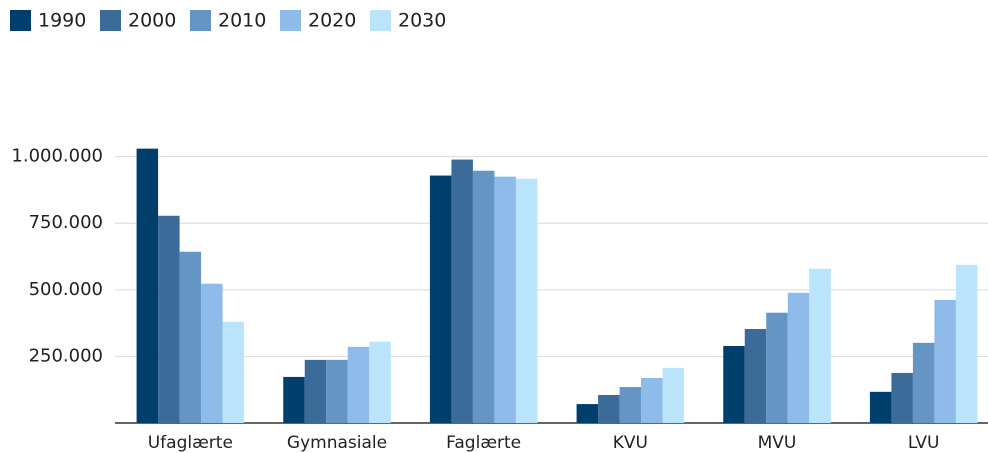 Image resolution: width=988 pixels, height=453 pixels. What do you see at coordinates (777, 443) in the screenshot?
I see `x-tick-label: MVU` at bounding box center [777, 443].